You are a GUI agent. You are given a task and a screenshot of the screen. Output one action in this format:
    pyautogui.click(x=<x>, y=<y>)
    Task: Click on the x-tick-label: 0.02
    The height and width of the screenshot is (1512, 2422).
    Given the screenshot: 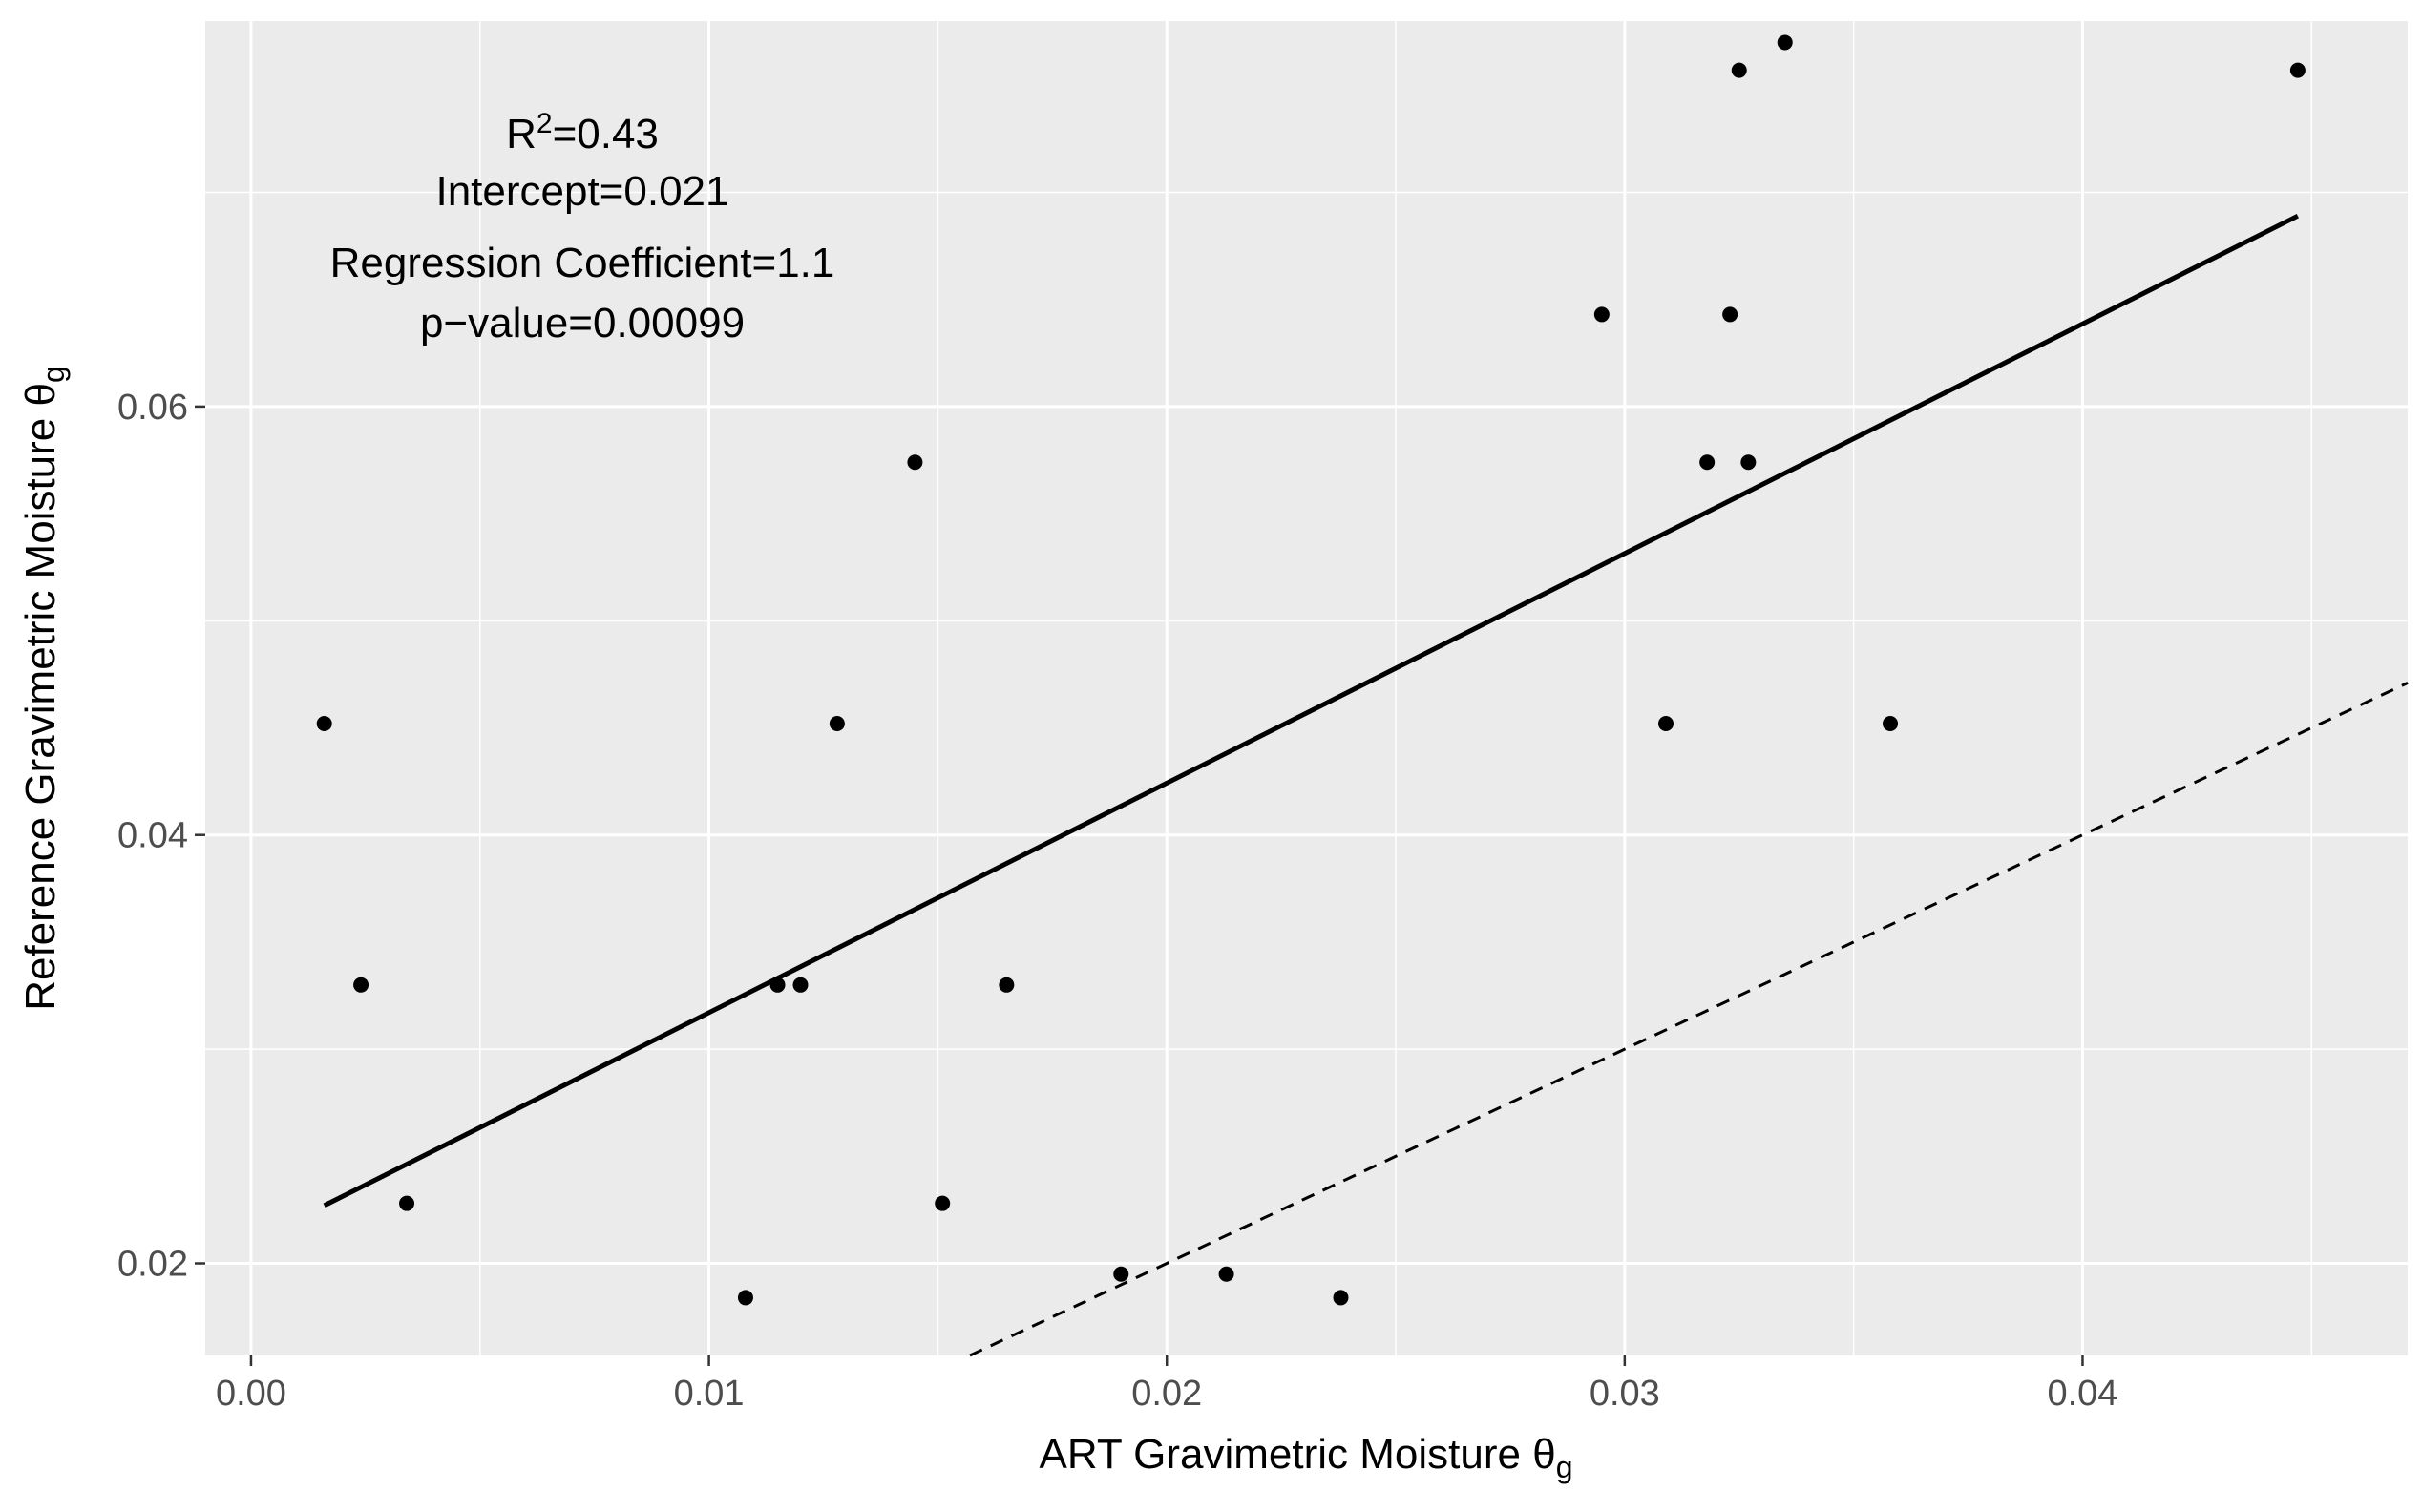 What is the action you would take?
    pyautogui.click(x=1166, y=1394)
    